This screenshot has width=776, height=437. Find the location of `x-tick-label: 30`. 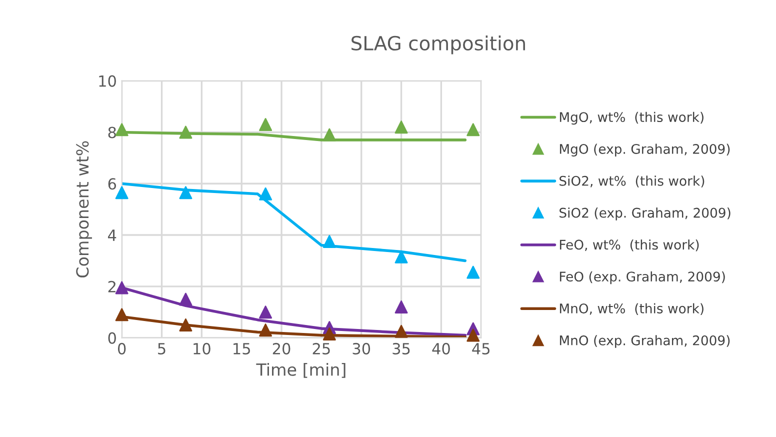

x-tick-label: 30 is located at coordinates (361, 348).